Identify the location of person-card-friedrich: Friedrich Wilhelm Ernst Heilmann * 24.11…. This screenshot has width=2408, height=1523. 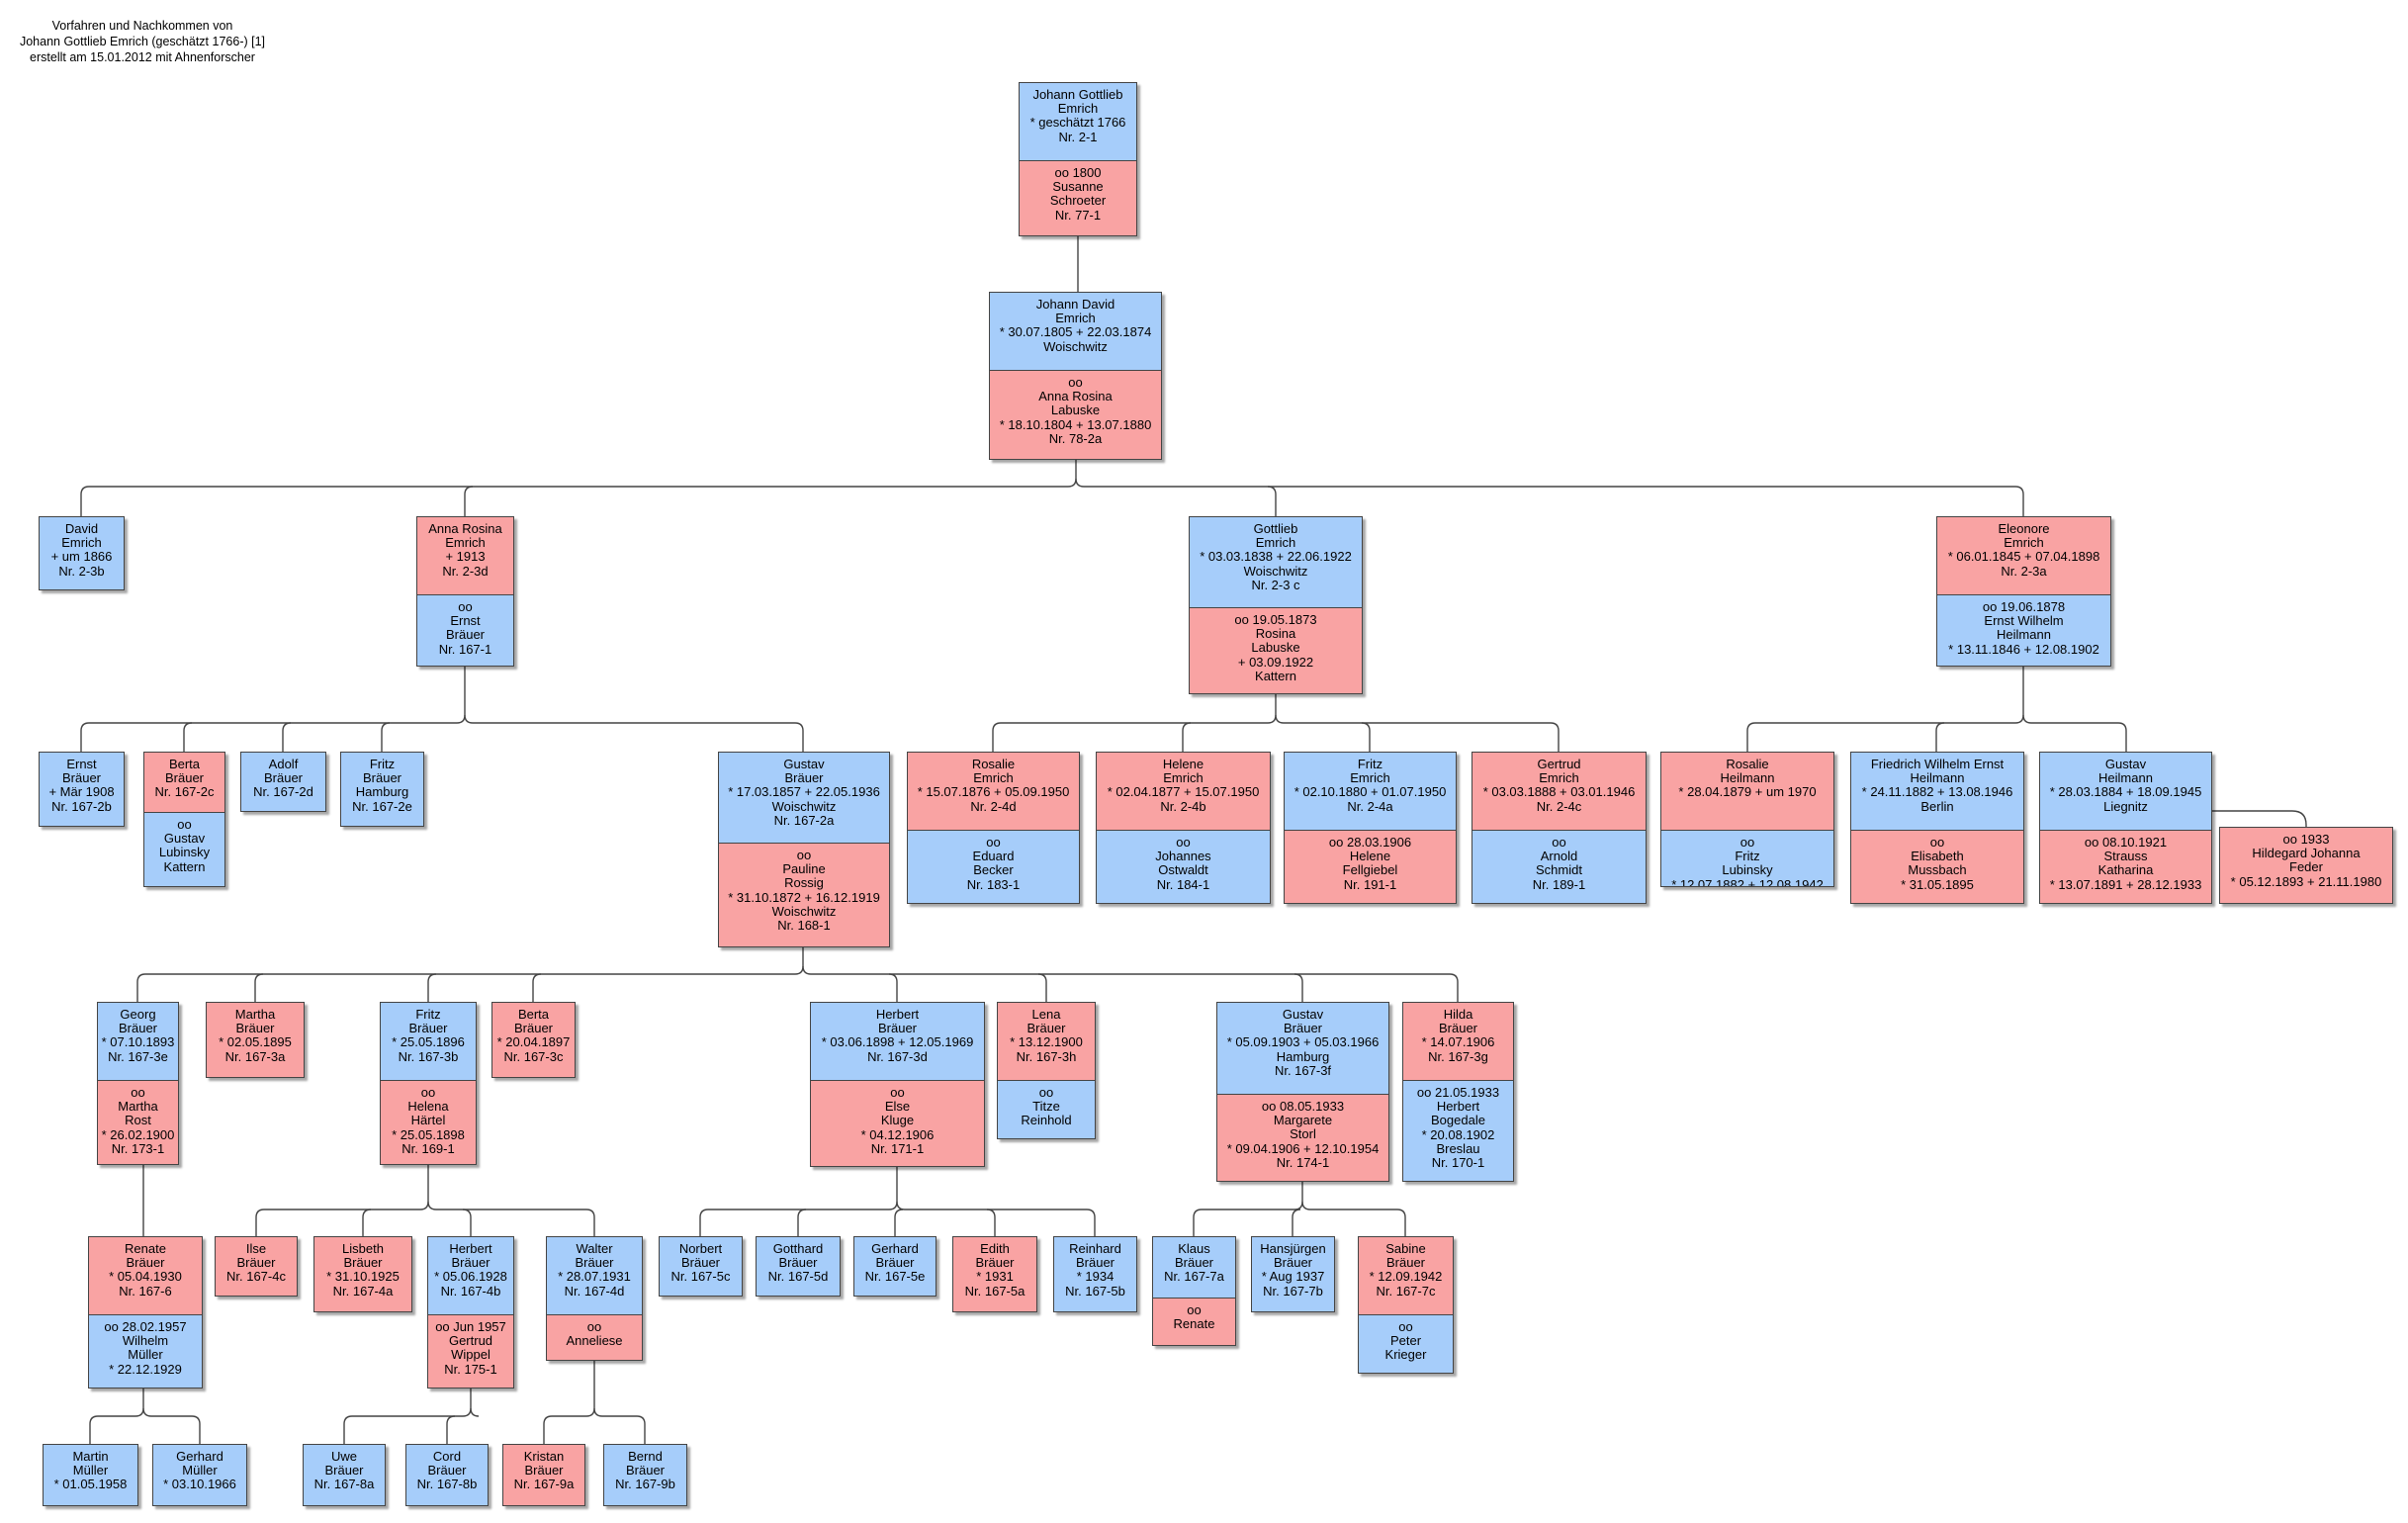
(1937, 828).